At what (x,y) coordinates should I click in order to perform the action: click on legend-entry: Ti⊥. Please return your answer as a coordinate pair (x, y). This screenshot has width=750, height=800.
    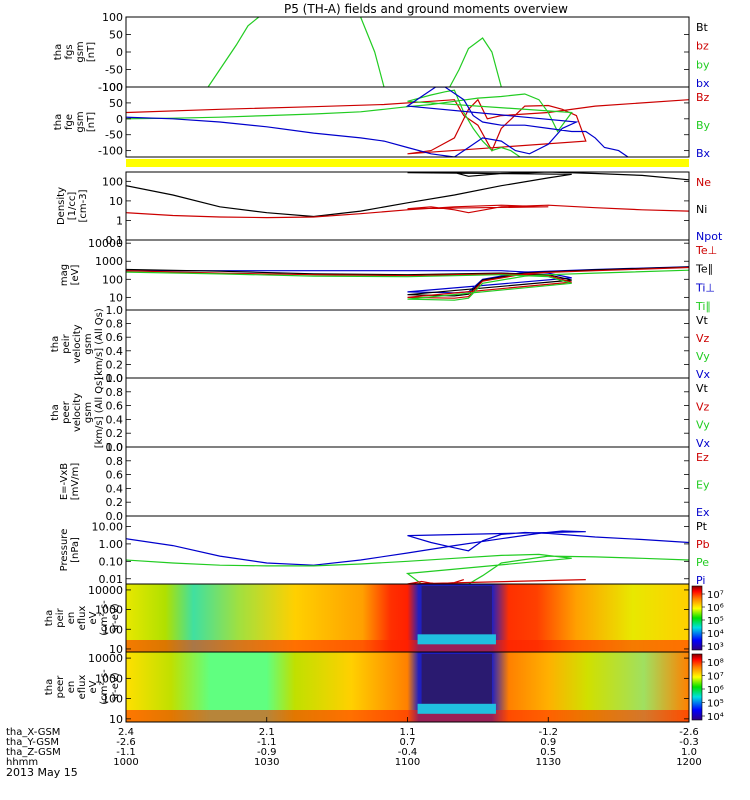
    Looking at the image, I should click on (705, 287).